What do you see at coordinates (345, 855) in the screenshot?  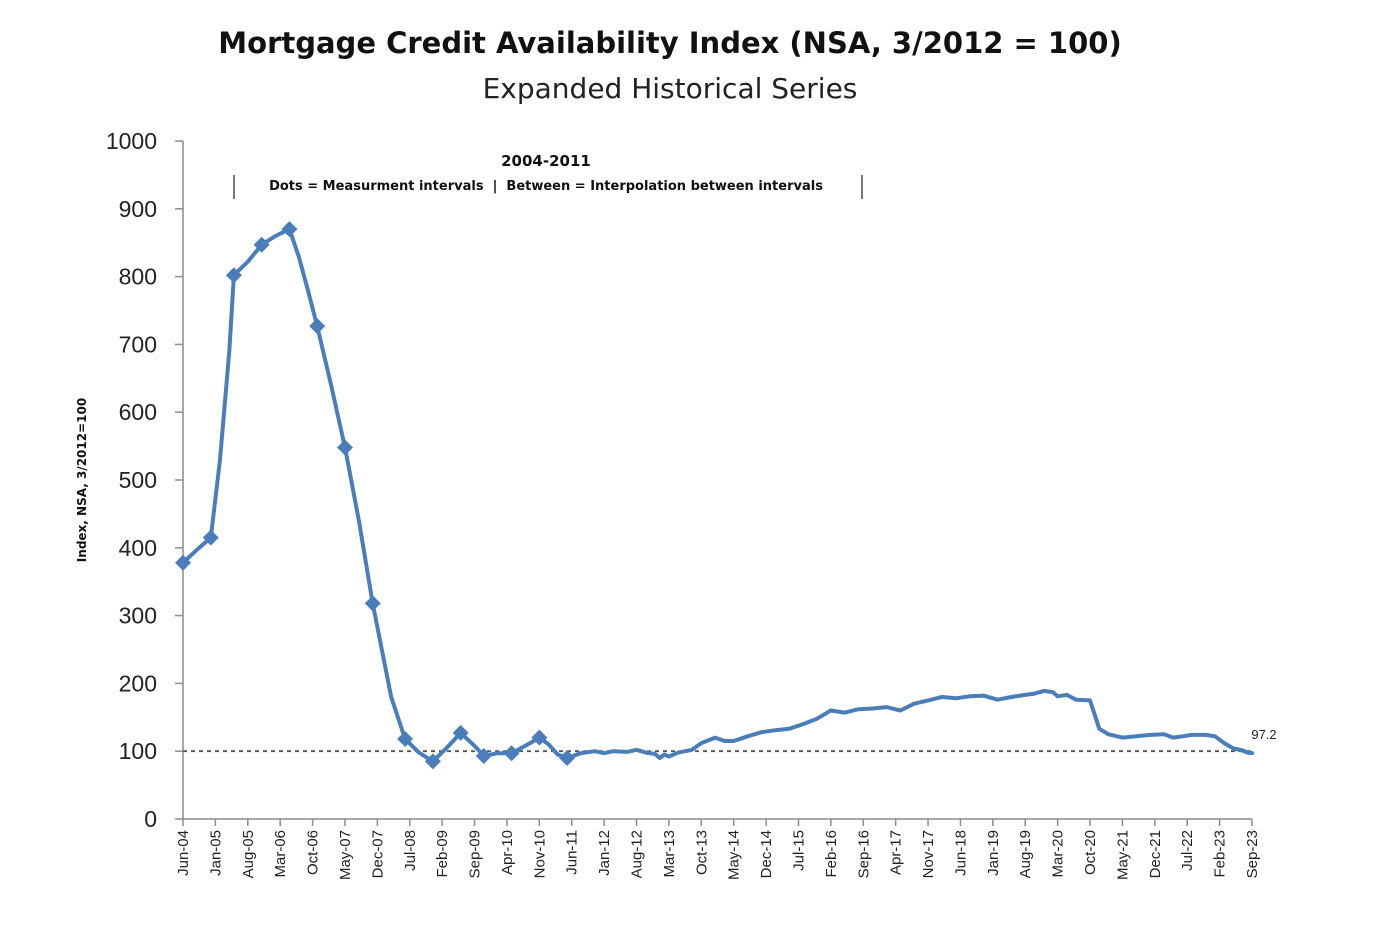 I see `x-tick-label: May-07` at bounding box center [345, 855].